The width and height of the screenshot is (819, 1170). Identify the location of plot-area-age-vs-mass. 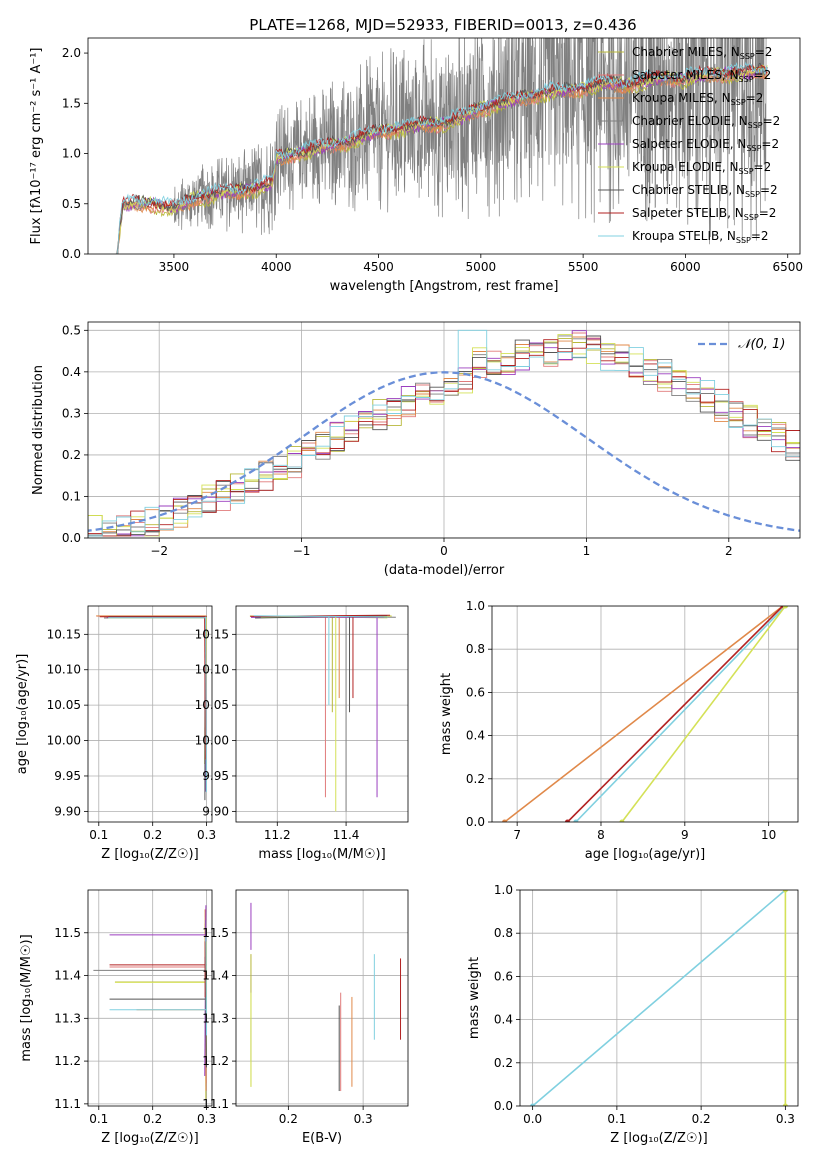
(322, 714).